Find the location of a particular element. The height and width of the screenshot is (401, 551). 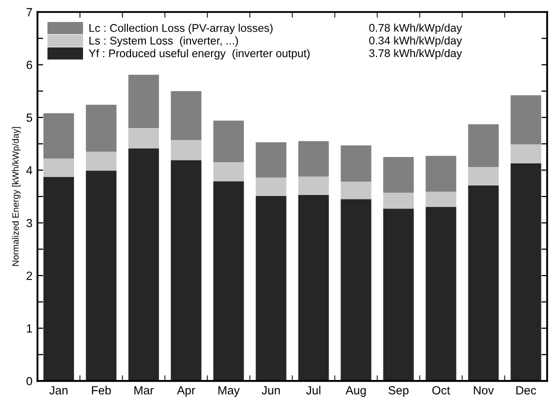

y-tick-label: 0 is located at coordinates (29, 381).